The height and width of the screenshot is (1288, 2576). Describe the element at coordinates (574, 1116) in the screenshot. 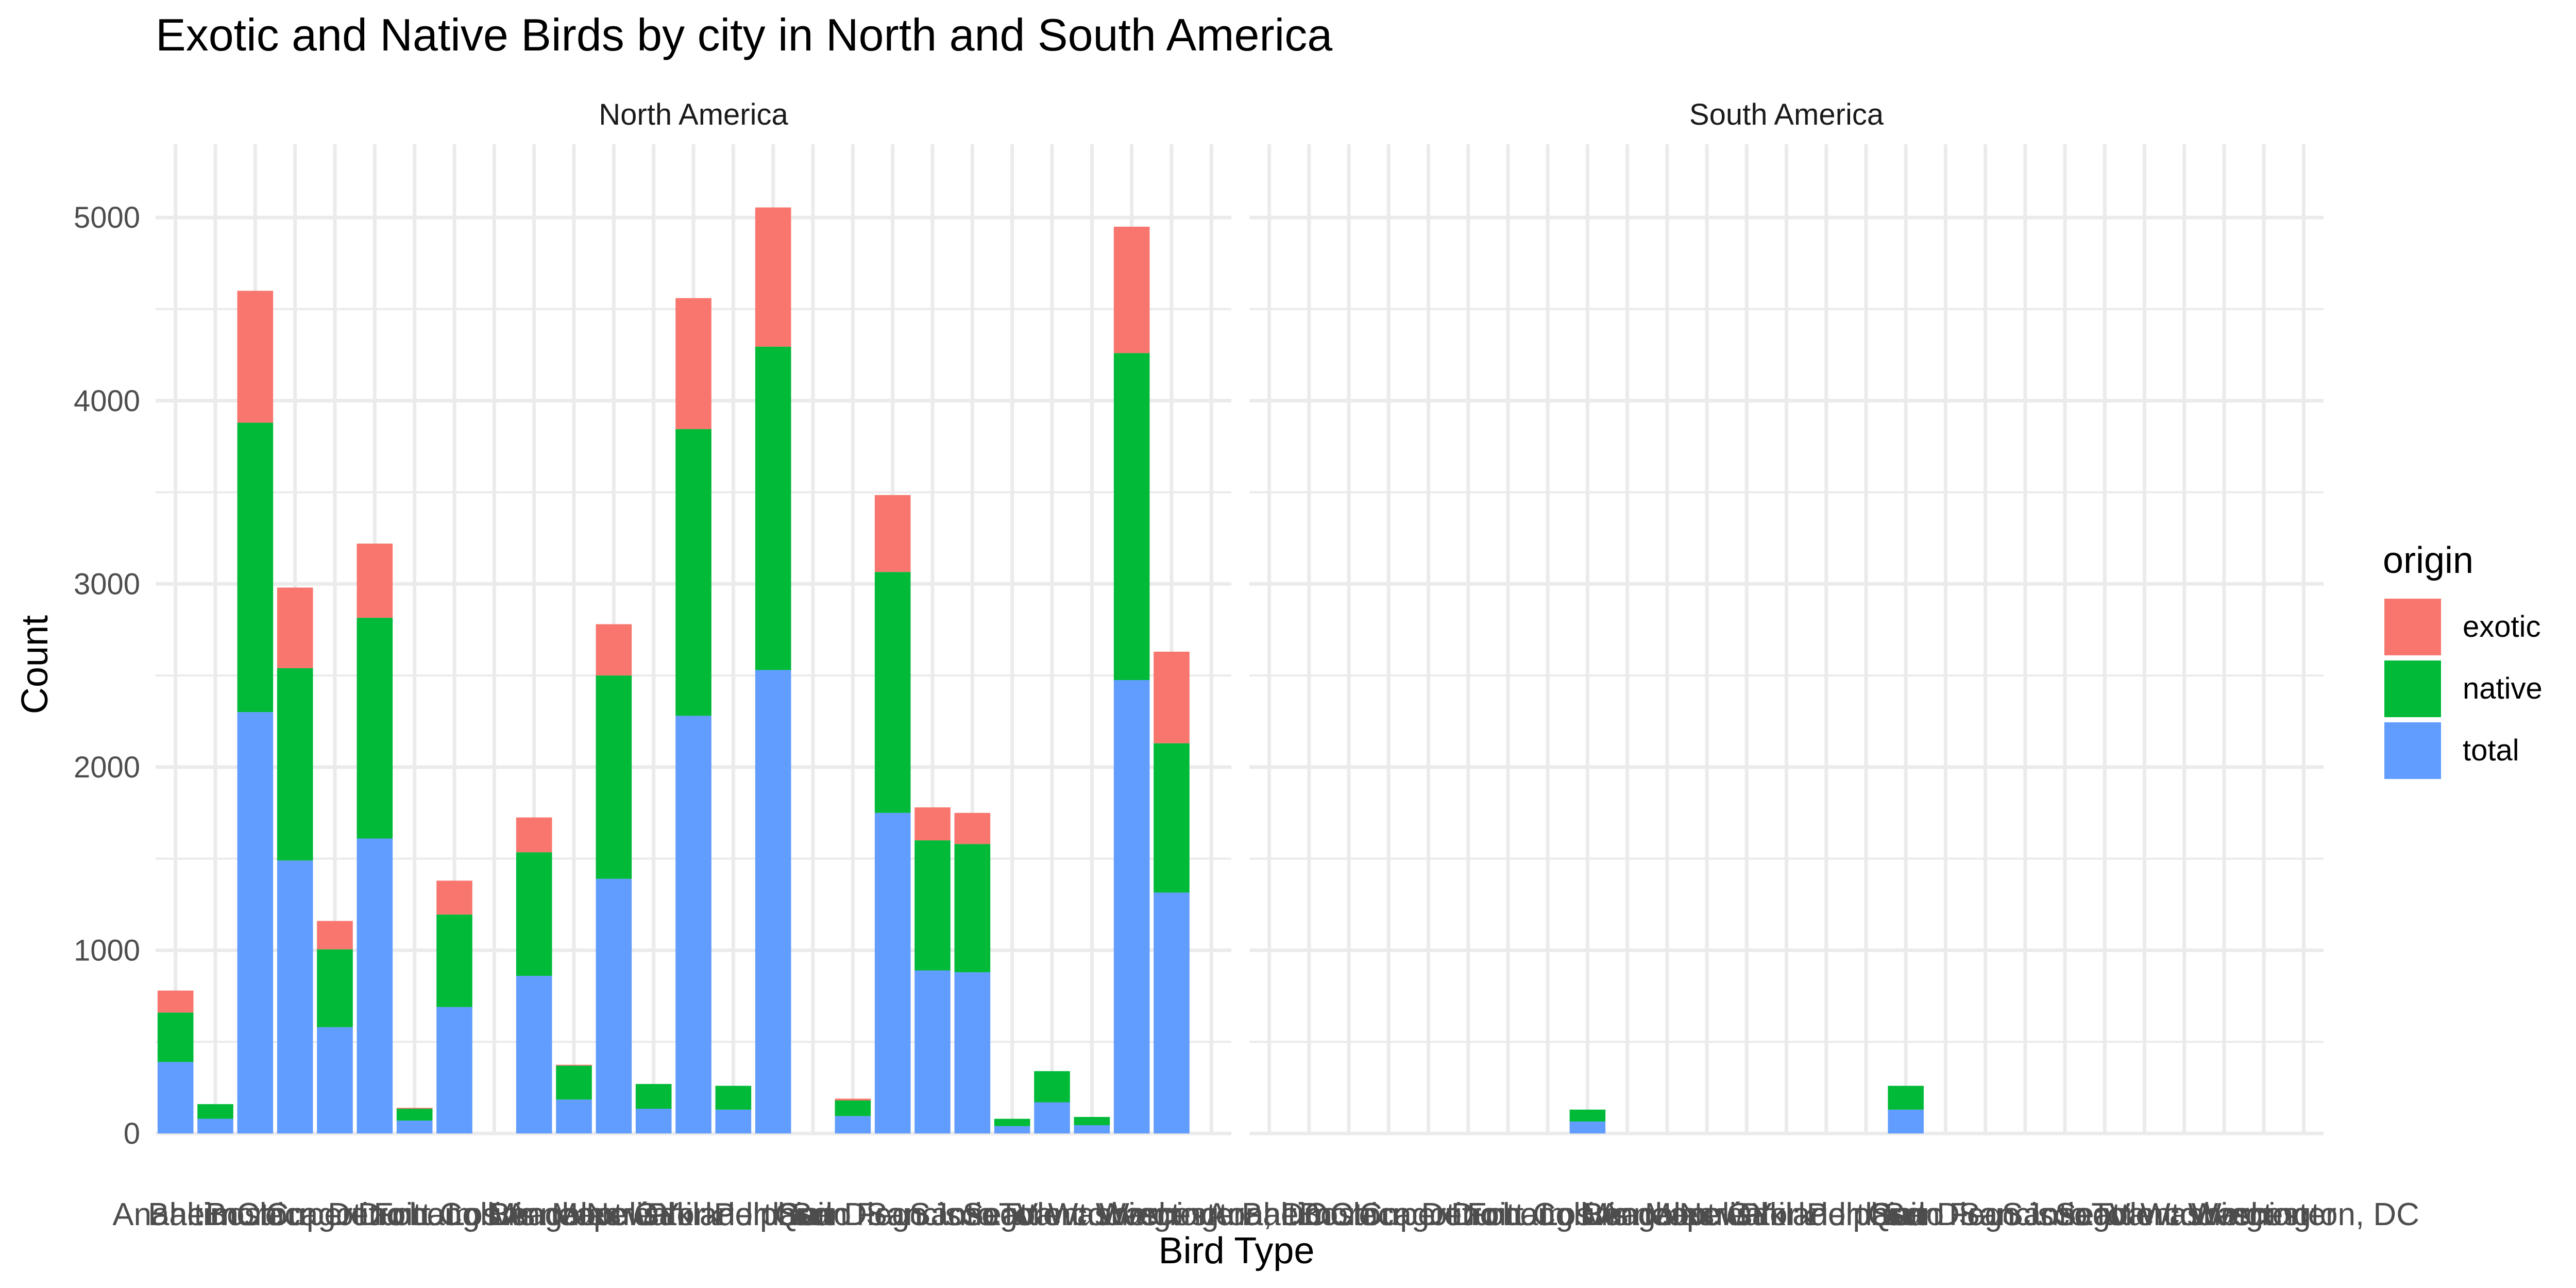

I see `bar-north-america-minneapolis-total` at that location.